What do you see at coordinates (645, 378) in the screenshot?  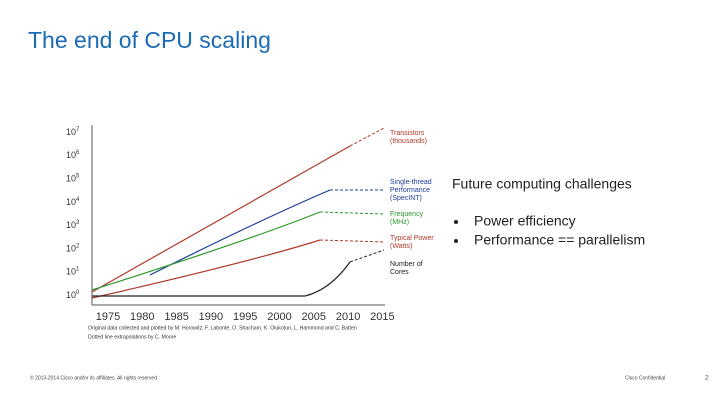 I see `footer-confidential: Cisco Confidential` at bounding box center [645, 378].